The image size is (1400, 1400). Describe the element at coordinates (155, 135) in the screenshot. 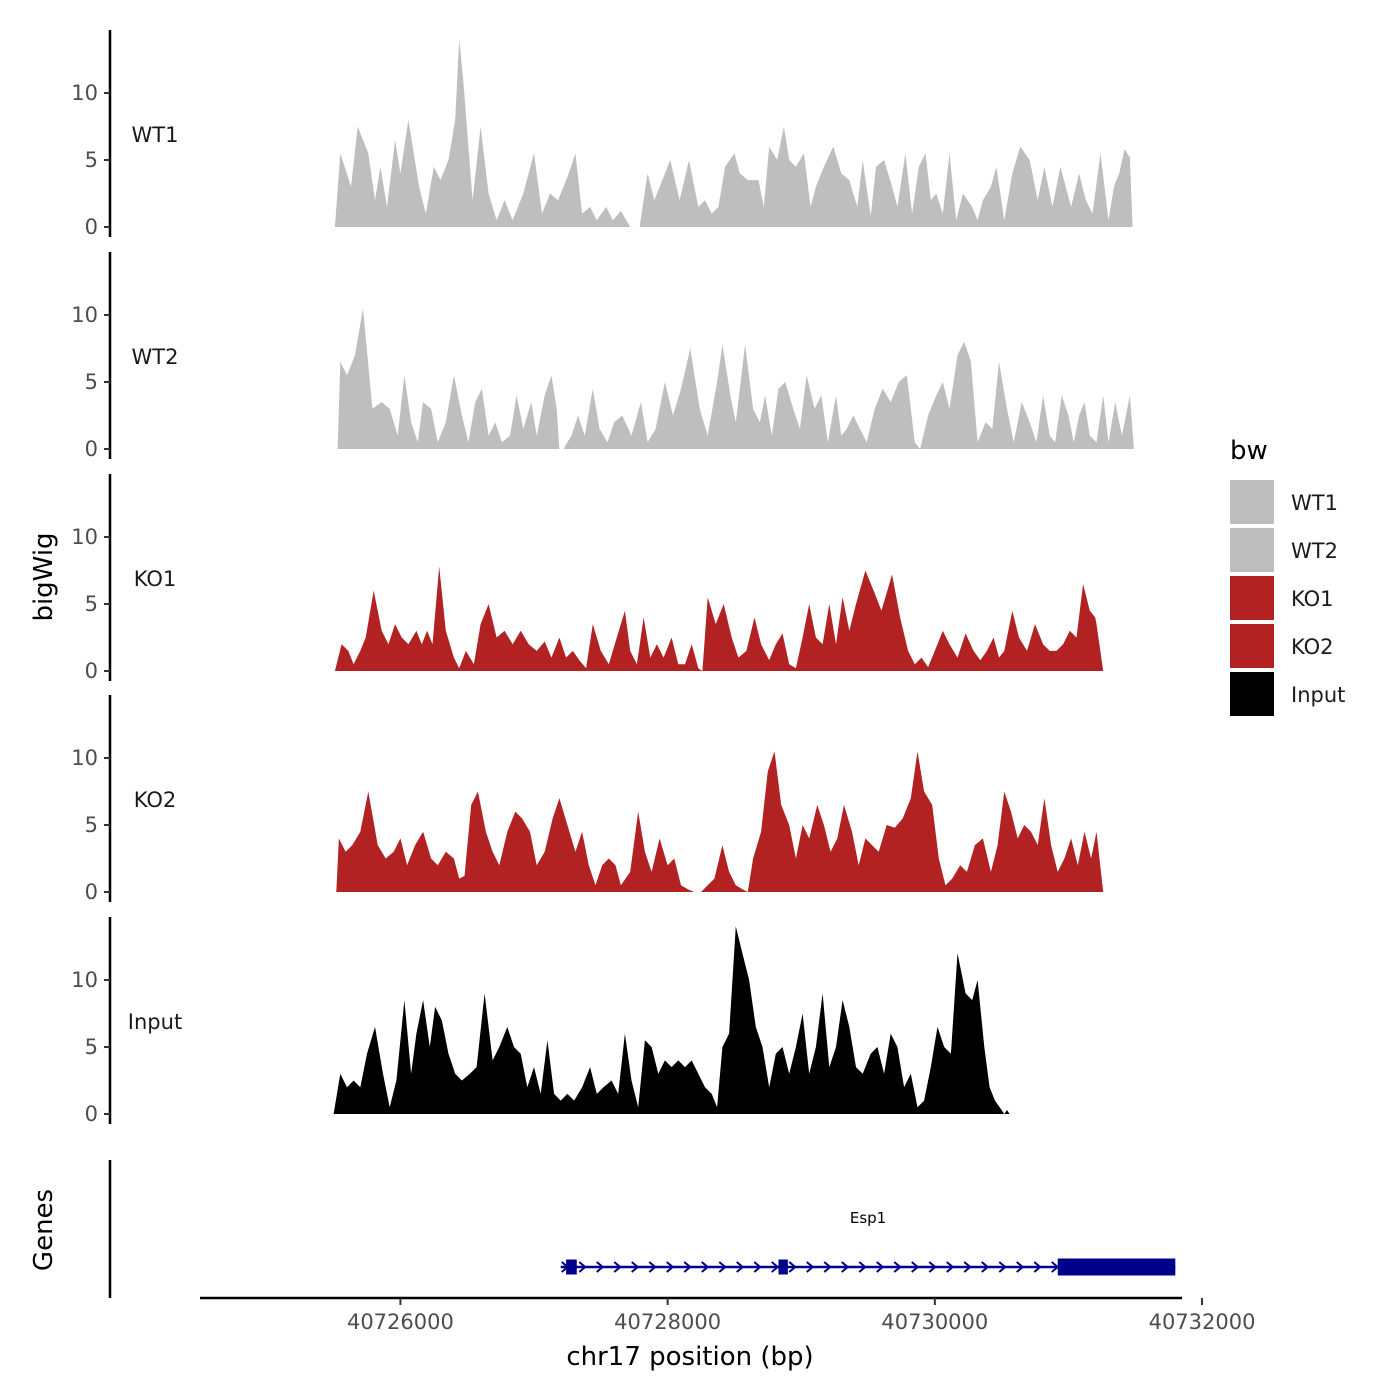

I see `track-label-wt1: WT1` at that location.